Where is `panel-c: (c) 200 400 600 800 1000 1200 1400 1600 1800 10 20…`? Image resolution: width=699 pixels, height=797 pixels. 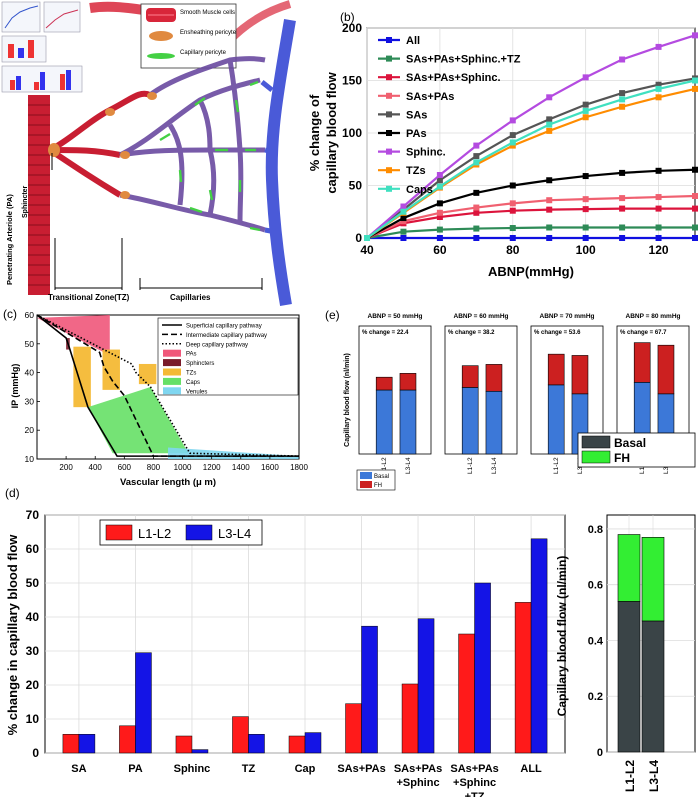 panel-c: (c) 200 400 600 800 1000 1200 1400 1600 1800 10 20… is located at coordinates (155, 397).